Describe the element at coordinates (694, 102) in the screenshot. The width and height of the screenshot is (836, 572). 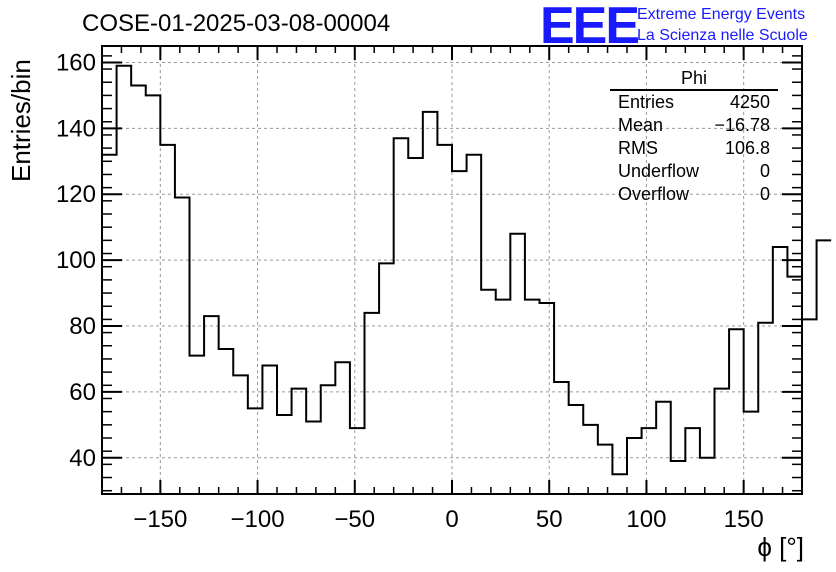
I see `stats-row-entries: Entries 4250` at that location.